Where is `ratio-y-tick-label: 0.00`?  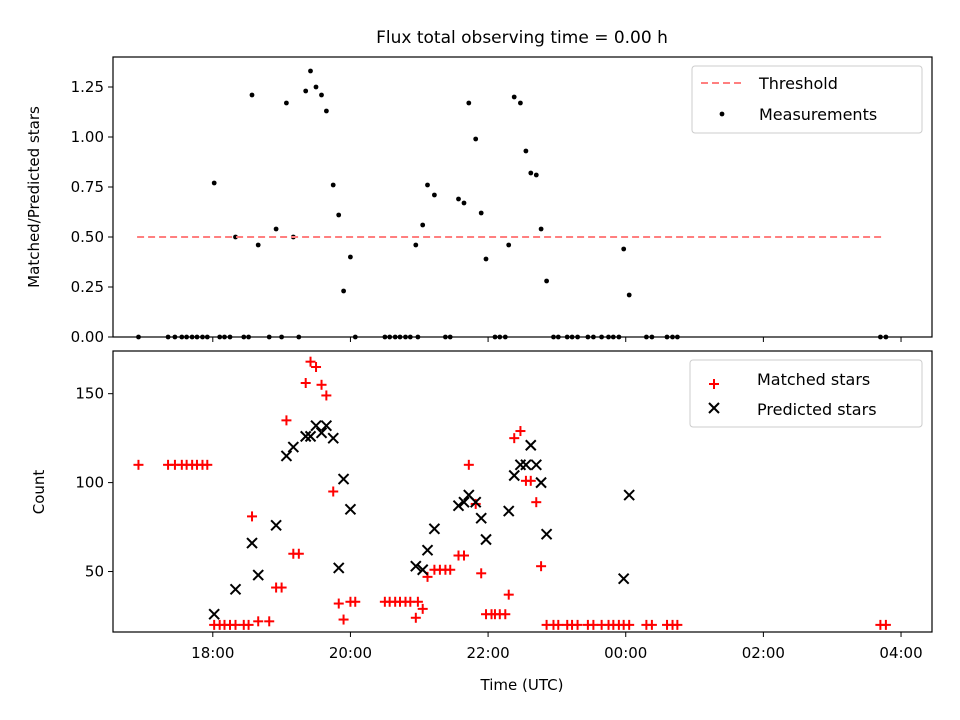
ratio-y-tick-label: 0.00 is located at coordinates (87, 337).